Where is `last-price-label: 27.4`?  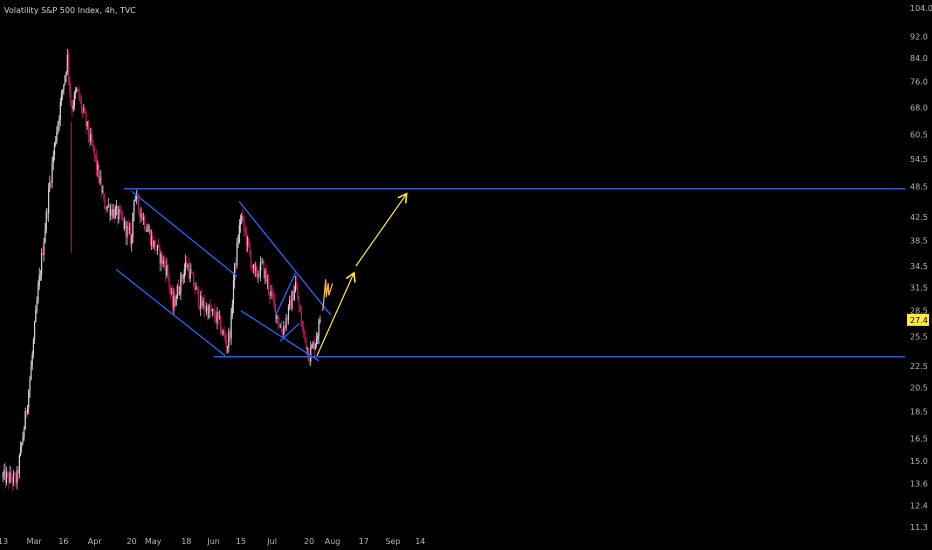 last-price-label: 27.4 is located at coordinates (919, 320).